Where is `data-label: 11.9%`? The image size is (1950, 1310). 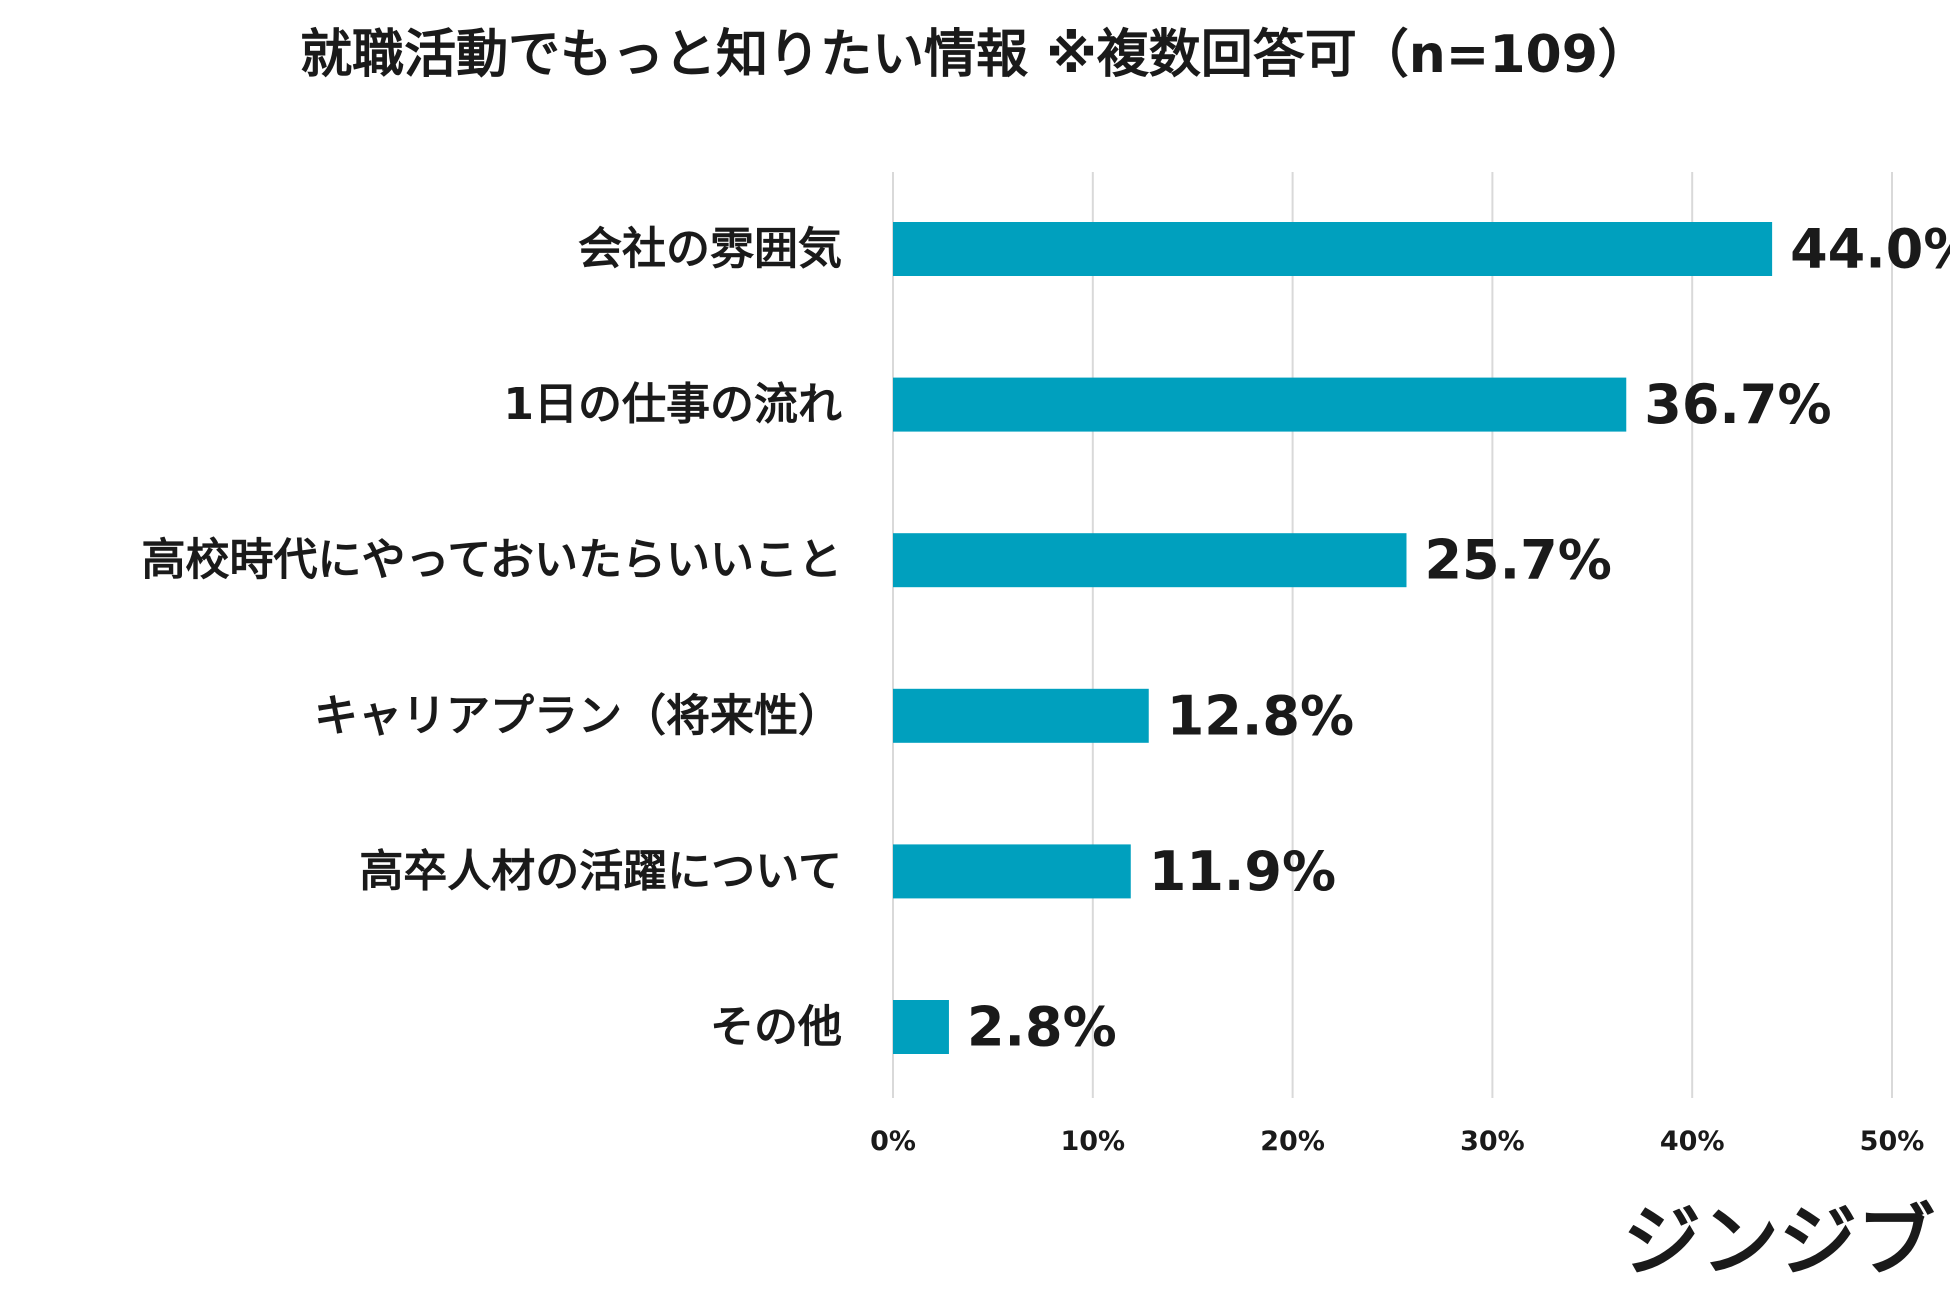
data-label: 11.9% is located at coordinates (1242, 871).